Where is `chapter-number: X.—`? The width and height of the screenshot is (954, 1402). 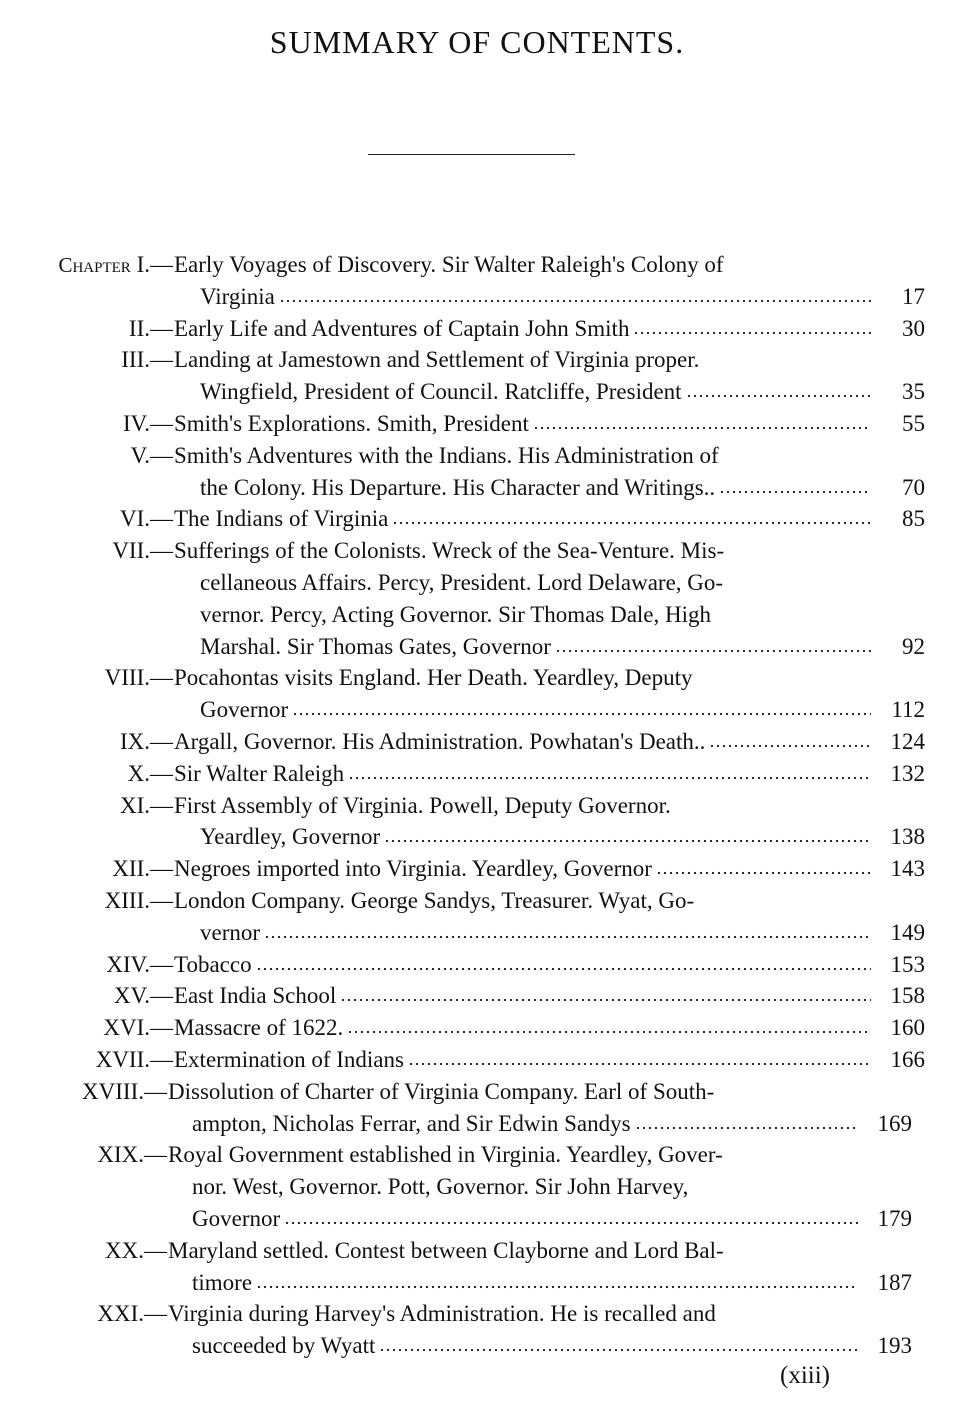
chapter-number: X.— is located at coordinates (150, 773).